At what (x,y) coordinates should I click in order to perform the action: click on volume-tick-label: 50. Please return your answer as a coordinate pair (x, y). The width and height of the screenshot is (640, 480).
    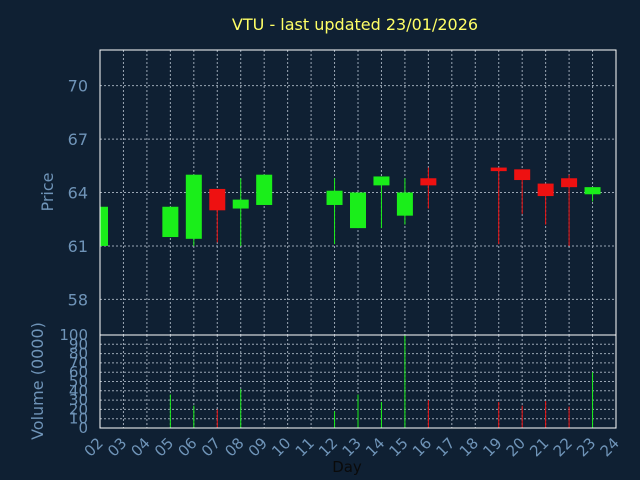
    Looking at the image, I should click on (78, 382).